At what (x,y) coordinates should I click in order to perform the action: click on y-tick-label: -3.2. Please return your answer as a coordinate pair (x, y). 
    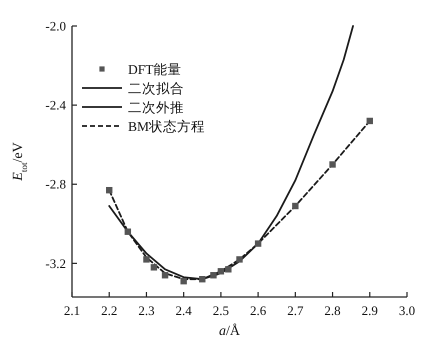
    Looking at the image, I should click on (55, 263).